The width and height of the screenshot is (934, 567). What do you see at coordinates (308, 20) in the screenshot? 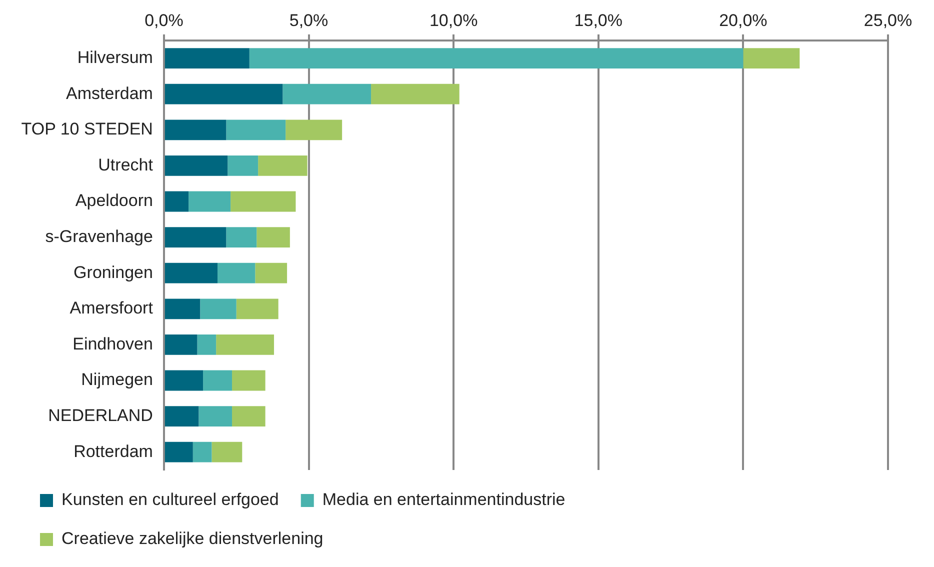
I see `x-tick-label: 5,0%` at bounding box center [308, 20].